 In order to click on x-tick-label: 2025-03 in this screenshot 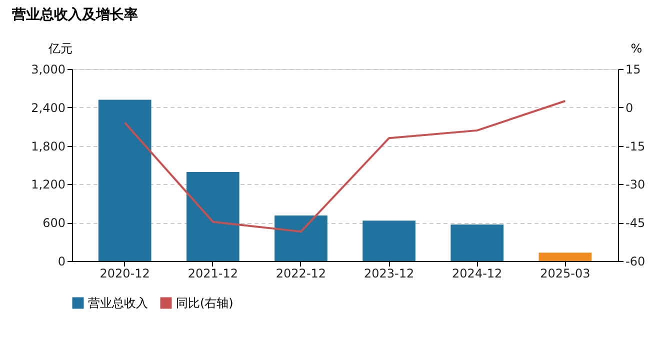, I will do `click(565, 273)`.